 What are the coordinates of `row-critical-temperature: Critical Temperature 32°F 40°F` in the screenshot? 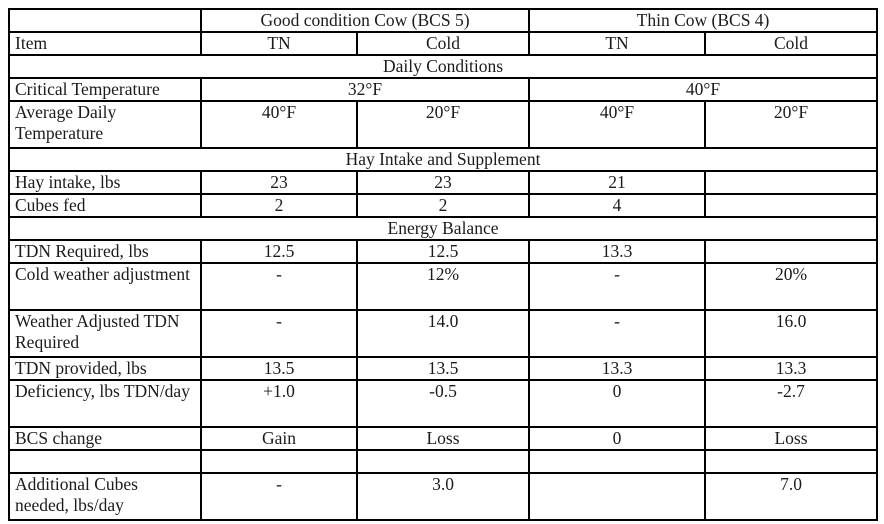 It's located at (443, 89).